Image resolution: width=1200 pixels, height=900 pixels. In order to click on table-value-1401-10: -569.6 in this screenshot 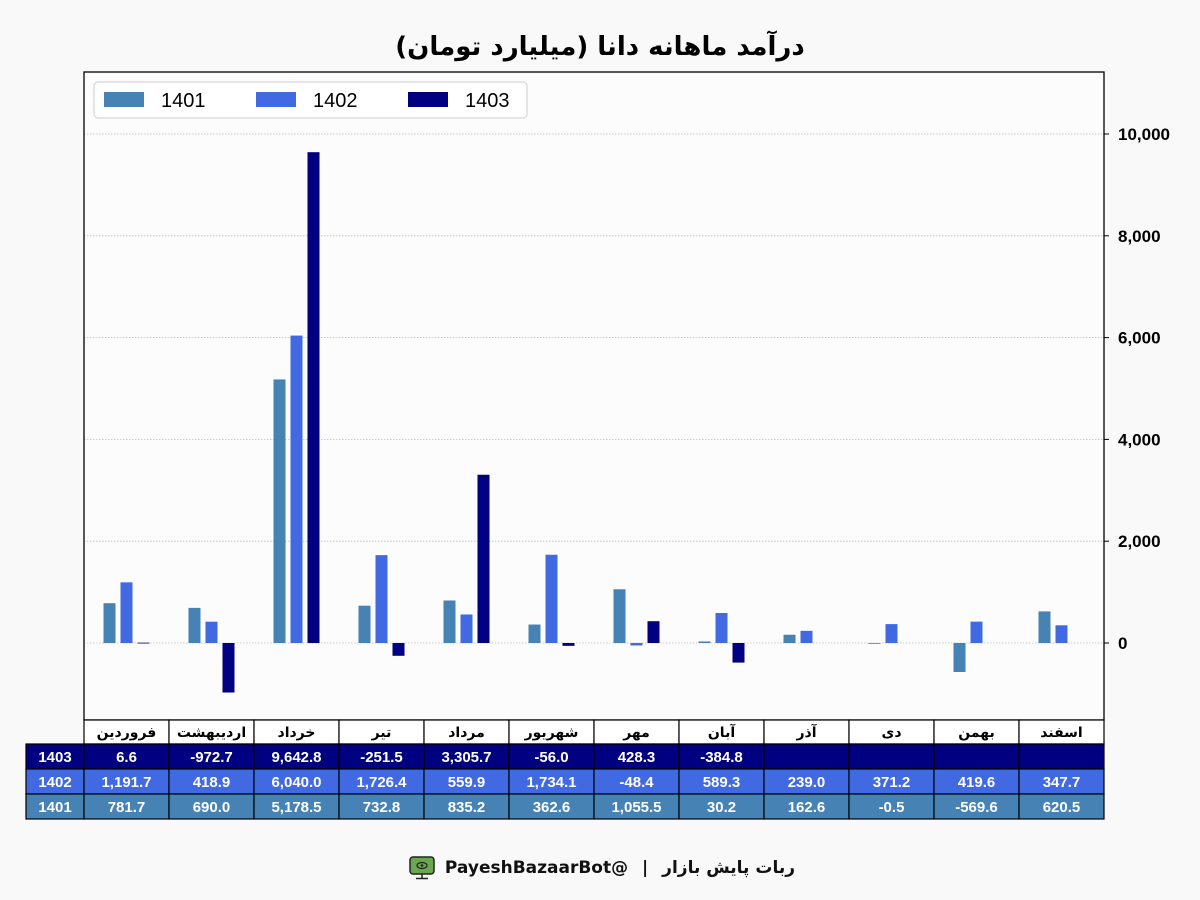, I will do `click(976, 807)`.